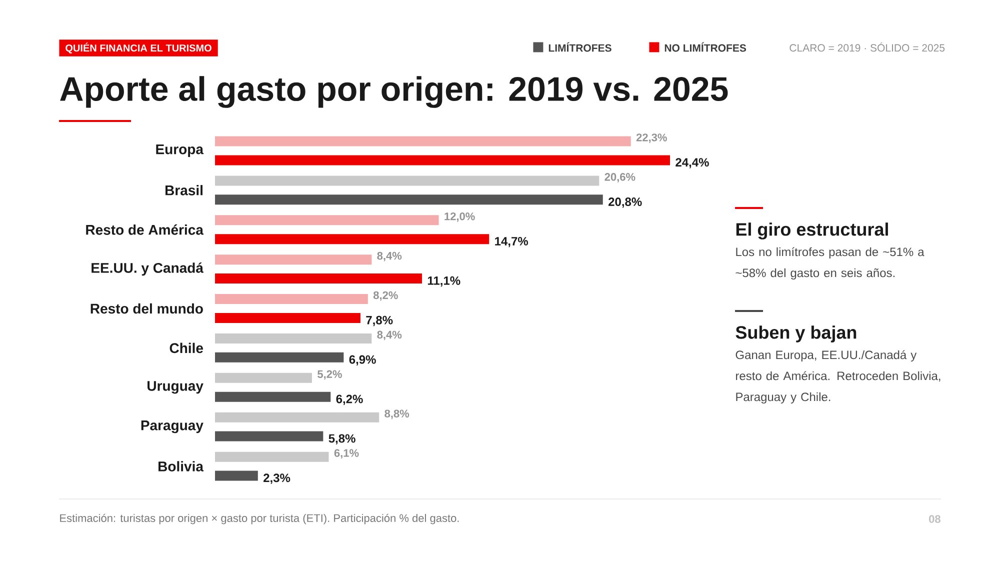 The height and width of the screenshot is (563, 1000). Describe the element at coordinates (580, 47) in the screenshot. I see `text: LIMÍTROFES` at that location.